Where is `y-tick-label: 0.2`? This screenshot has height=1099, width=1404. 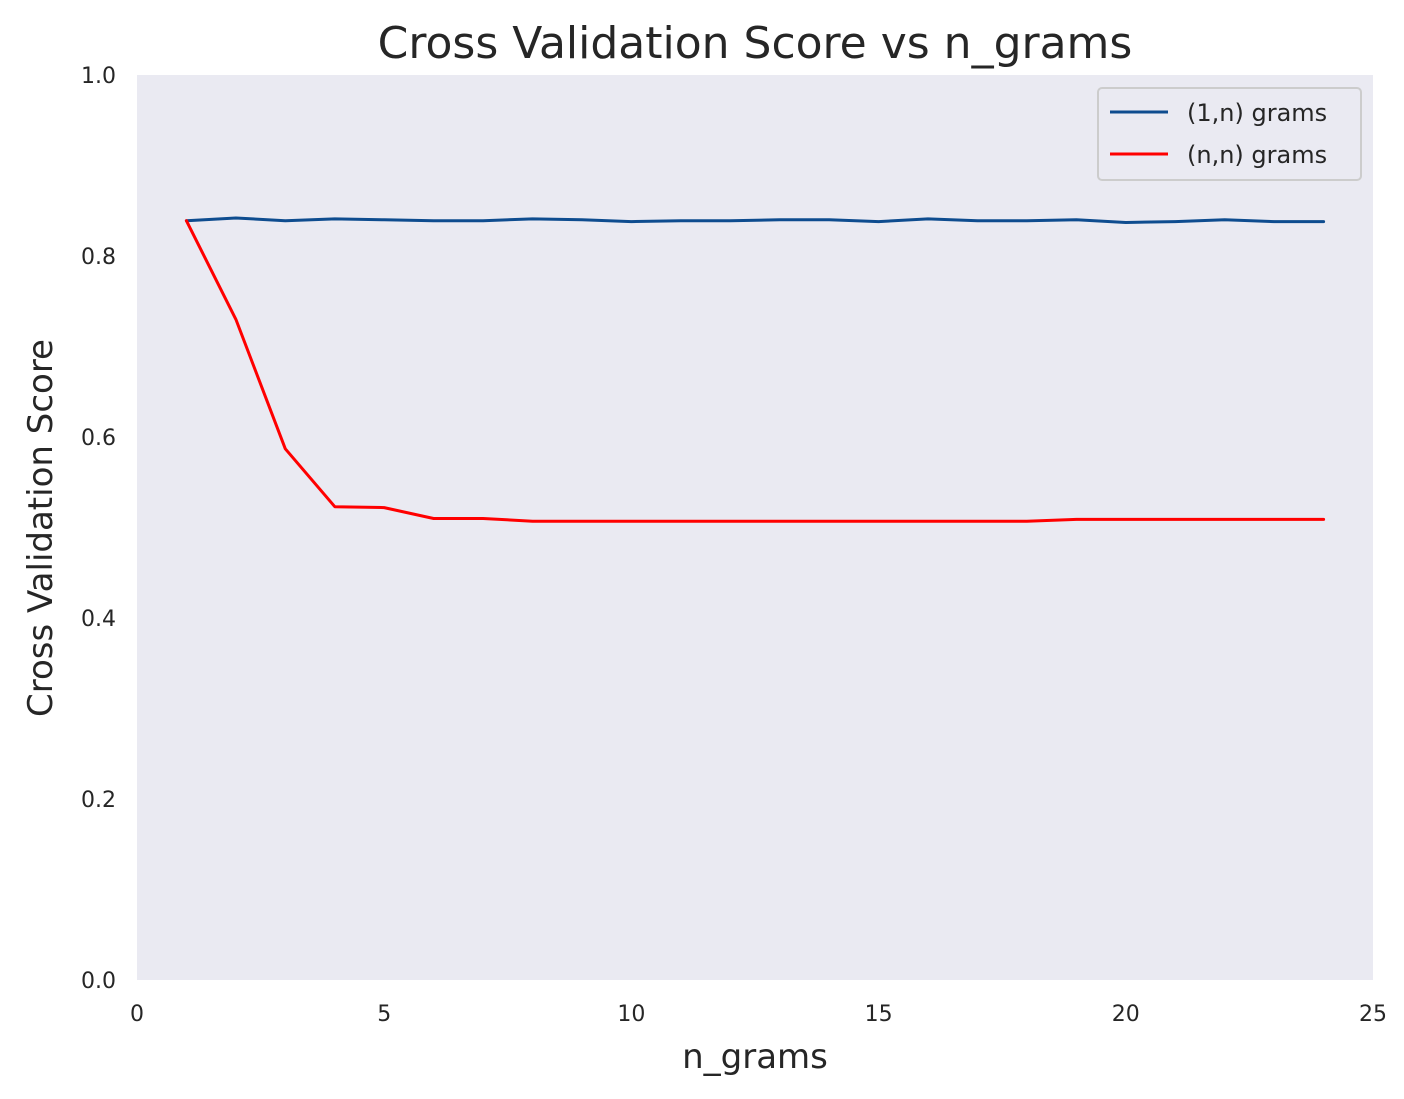 y-tick-label: 0.2 is located at coordinates (98, 800).